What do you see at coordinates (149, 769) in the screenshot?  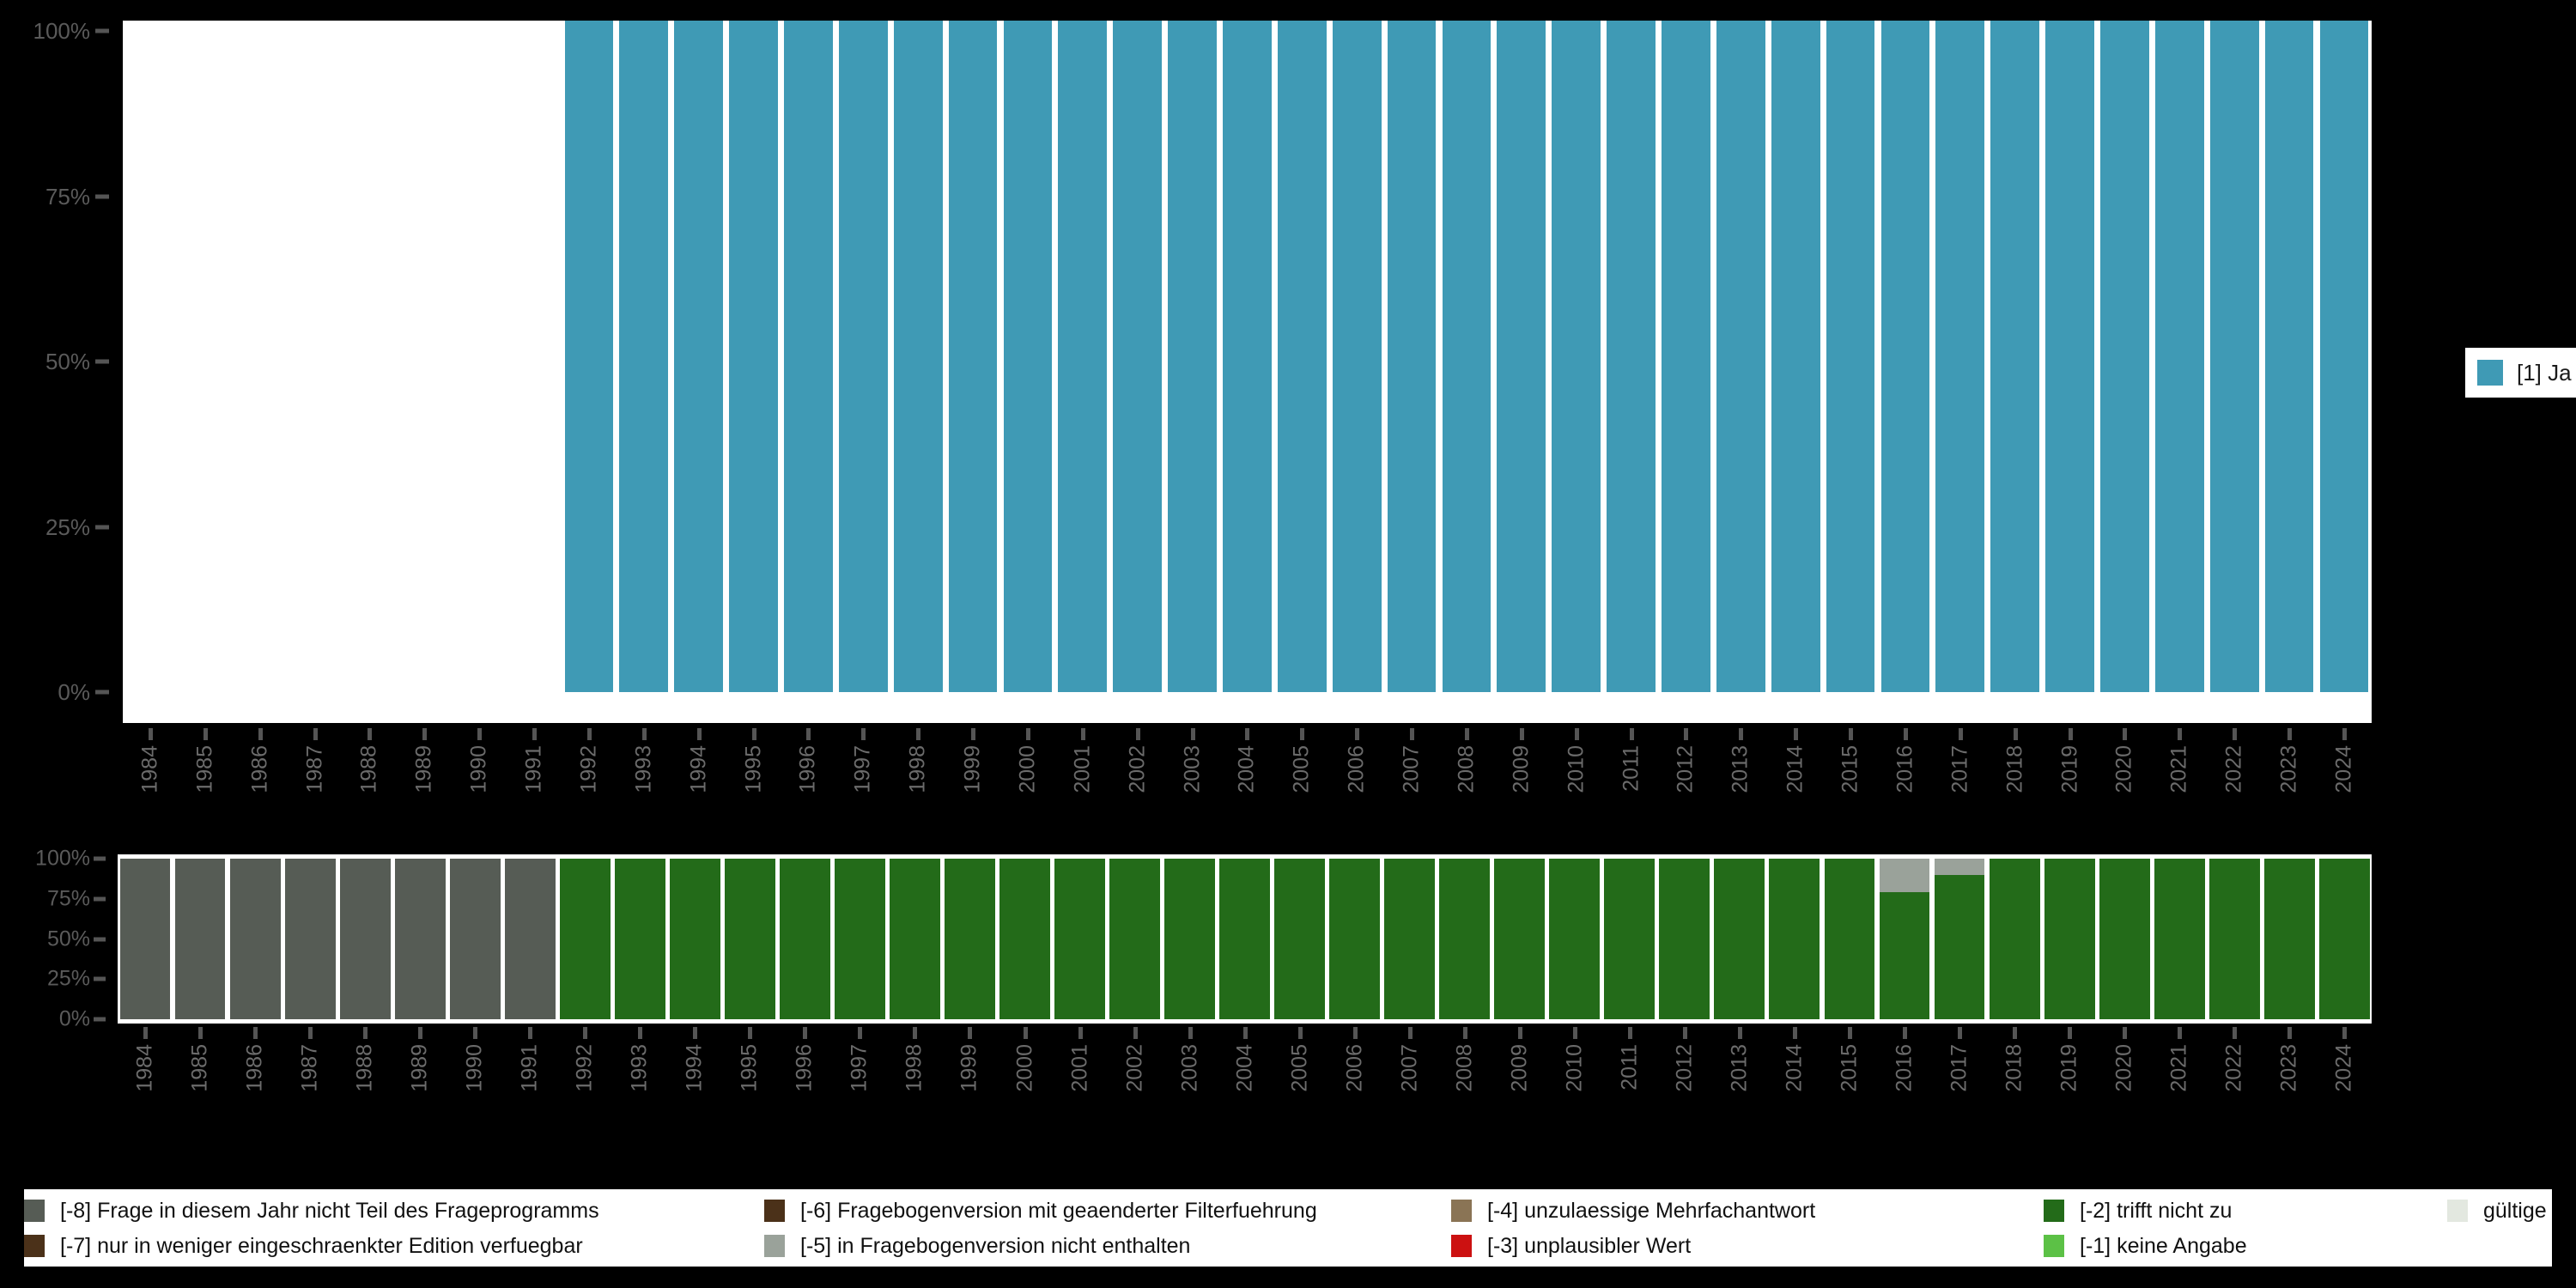 I see `main-x-tick-label: 1984` at bounding box center [149, 769].